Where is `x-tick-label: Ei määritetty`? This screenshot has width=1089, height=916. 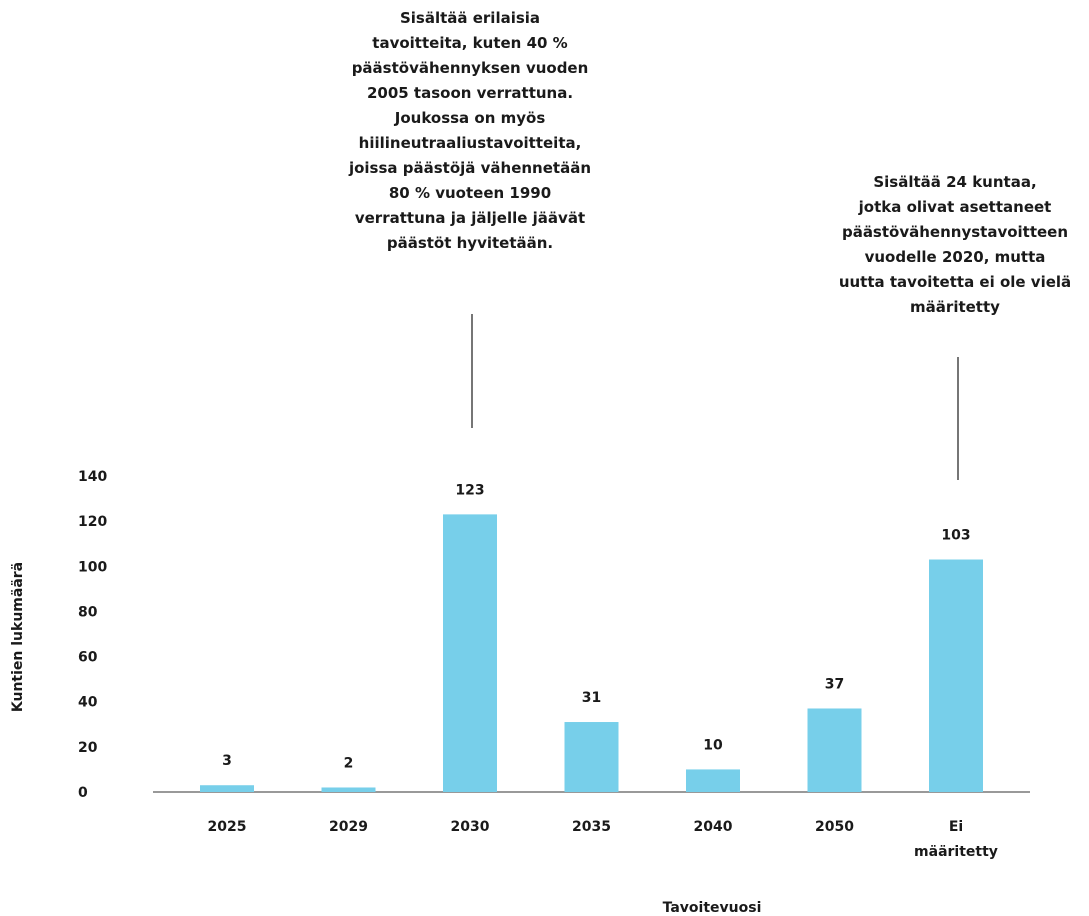
x-tick-label: Ei määritetty is located at coordinates (956, 839).